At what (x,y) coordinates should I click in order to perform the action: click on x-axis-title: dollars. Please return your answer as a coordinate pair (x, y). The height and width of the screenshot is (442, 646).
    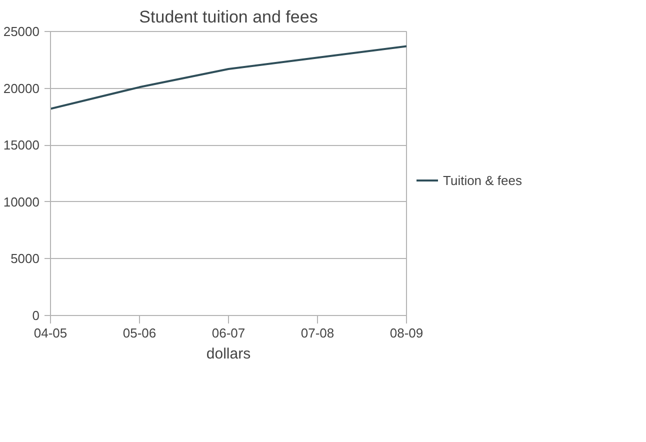
    Looking at the image, I should click on (228, 354).